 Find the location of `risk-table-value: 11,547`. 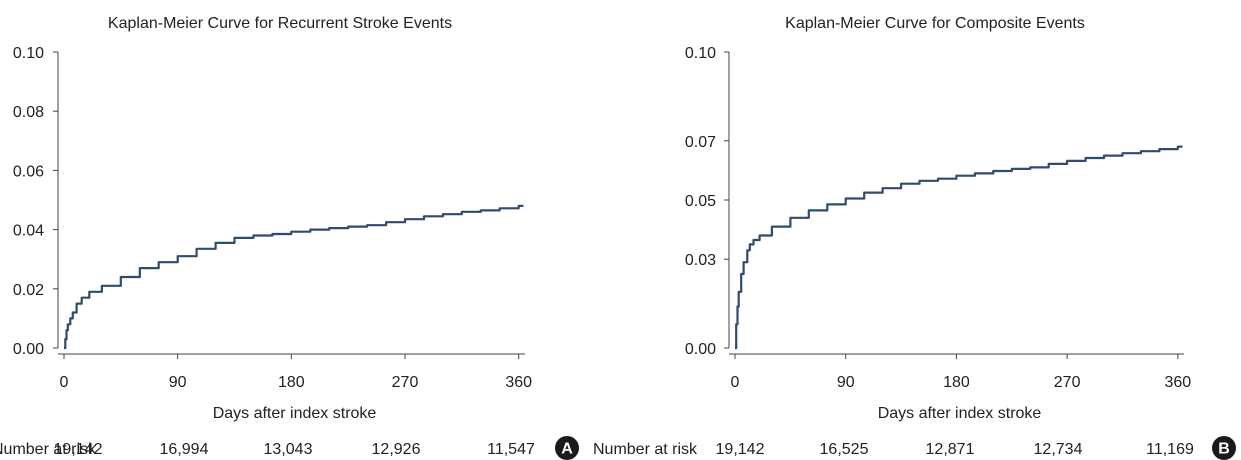

risk-table-value: 11,547 is located at coordinates (511, 449).